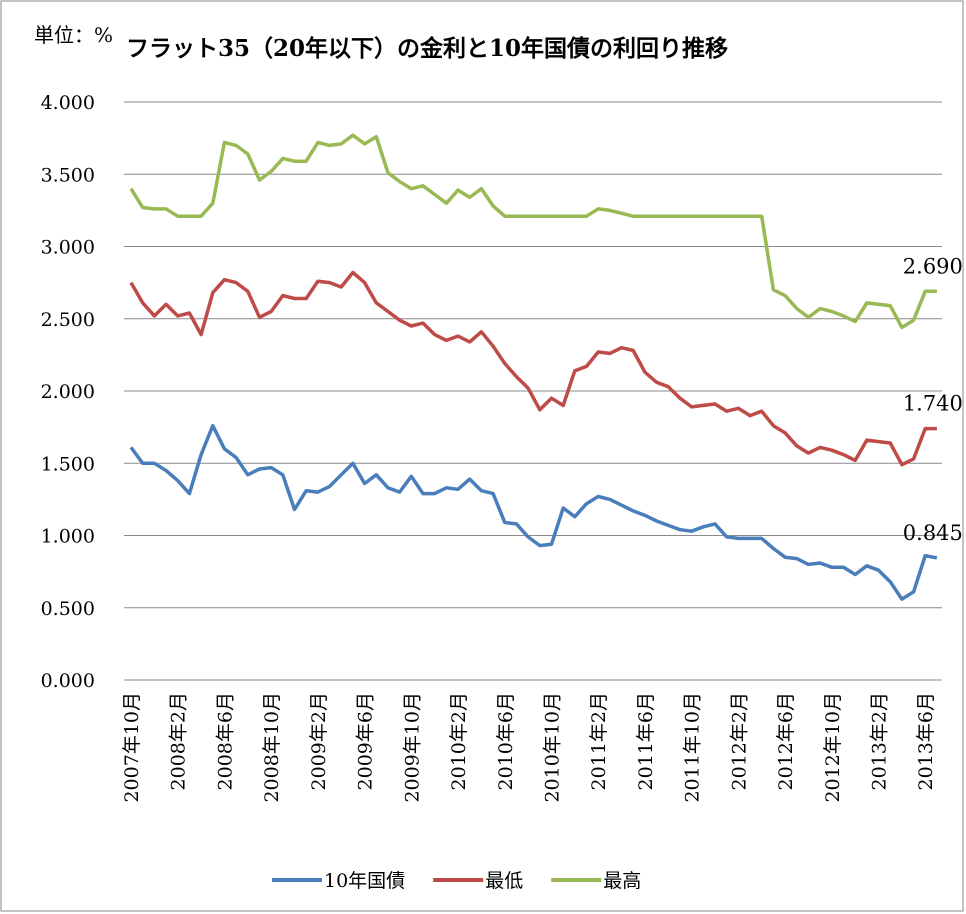 This screenshot has height=914, width=966. What do you see at coordinates (459, 741) in the screenshot?
I see `x-tick-label: 2010年2月` at bounding box center [459, 741].